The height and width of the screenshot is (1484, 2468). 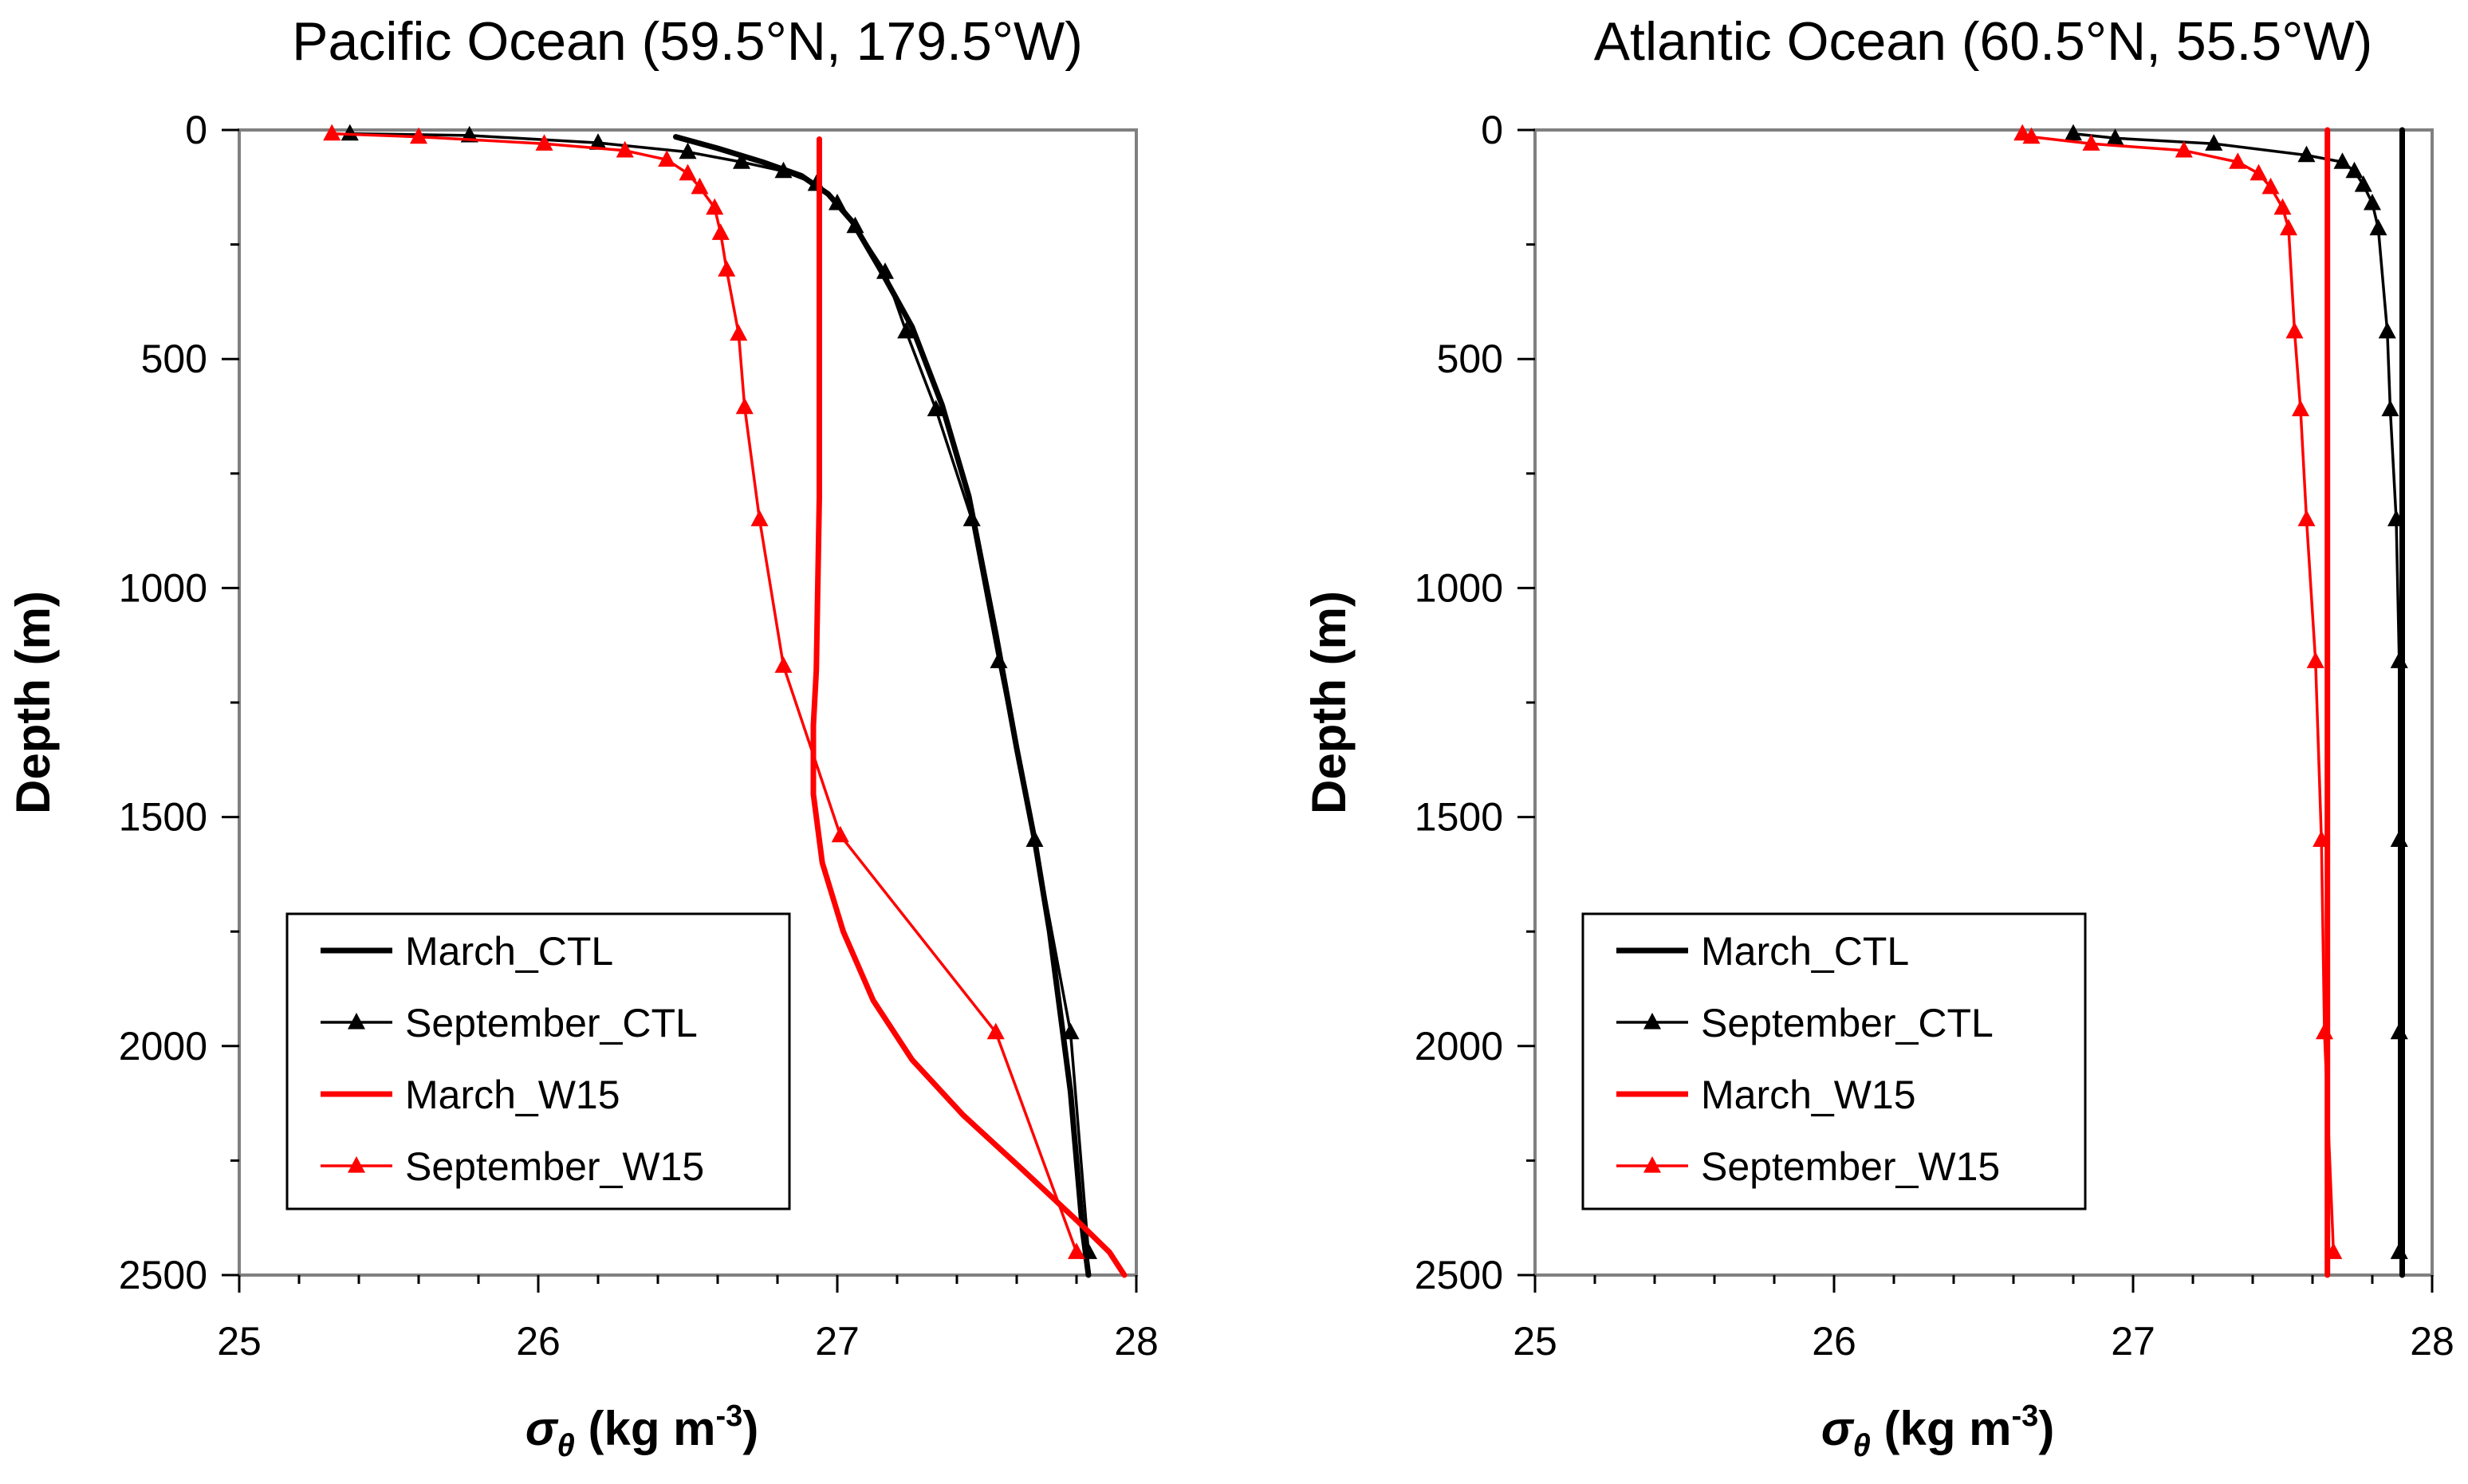 I want to click on series-march-ctl, so click(x=882, y=706).